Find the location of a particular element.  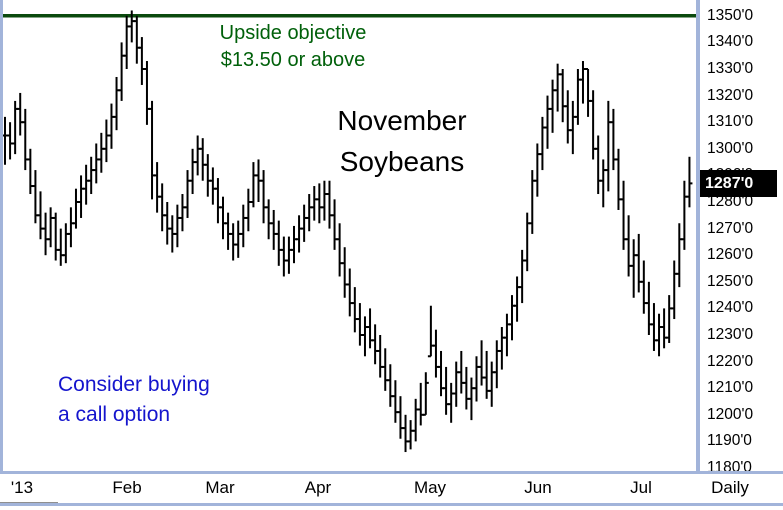

x-axis-month-label: Feb is located at coordinates (127, 487).